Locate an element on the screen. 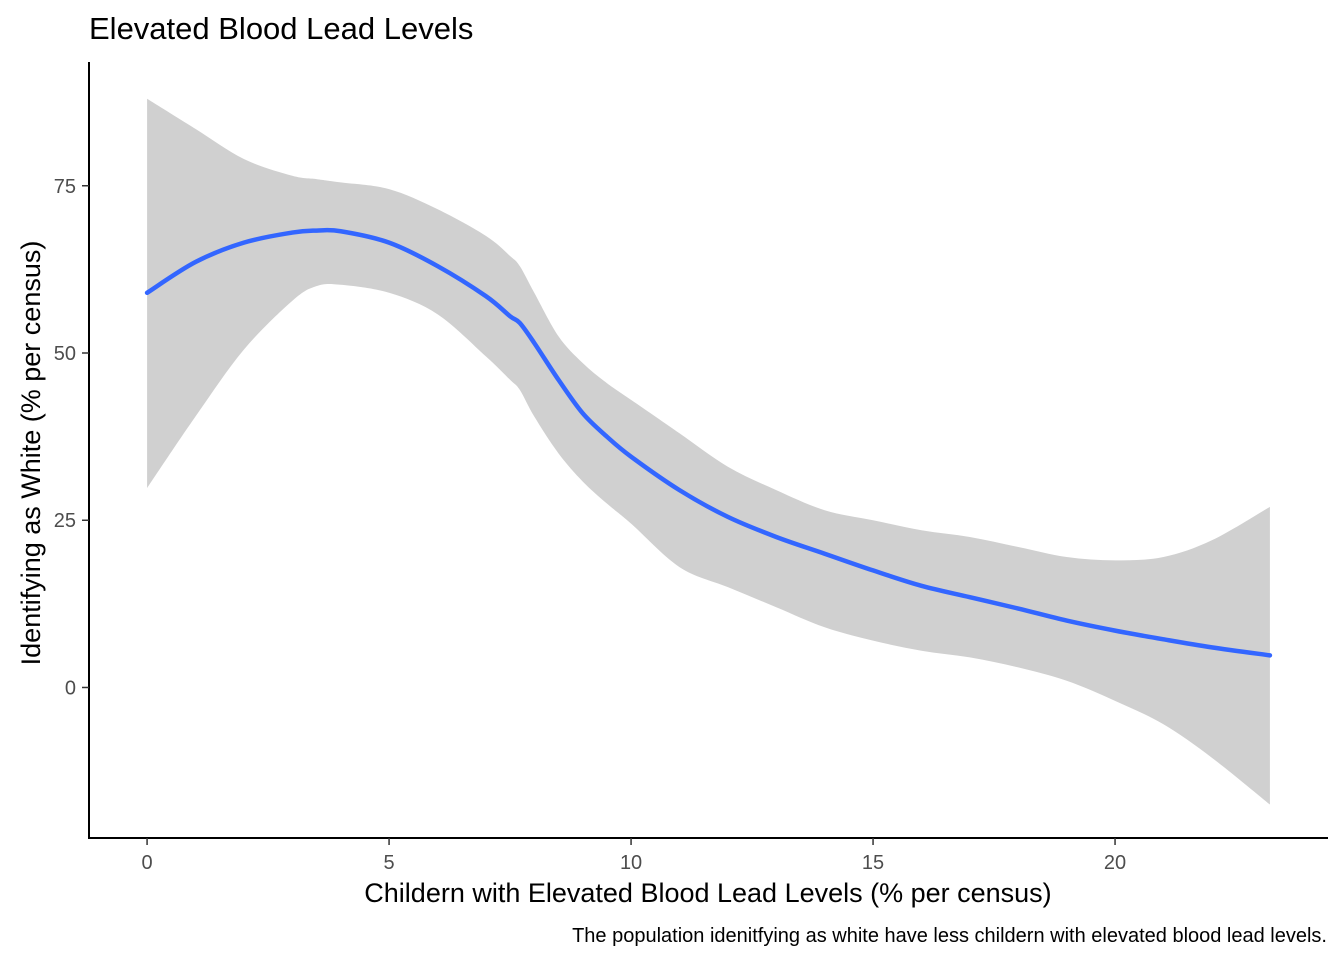  x-tick-label: 10 is located at coordinates (631, 863).